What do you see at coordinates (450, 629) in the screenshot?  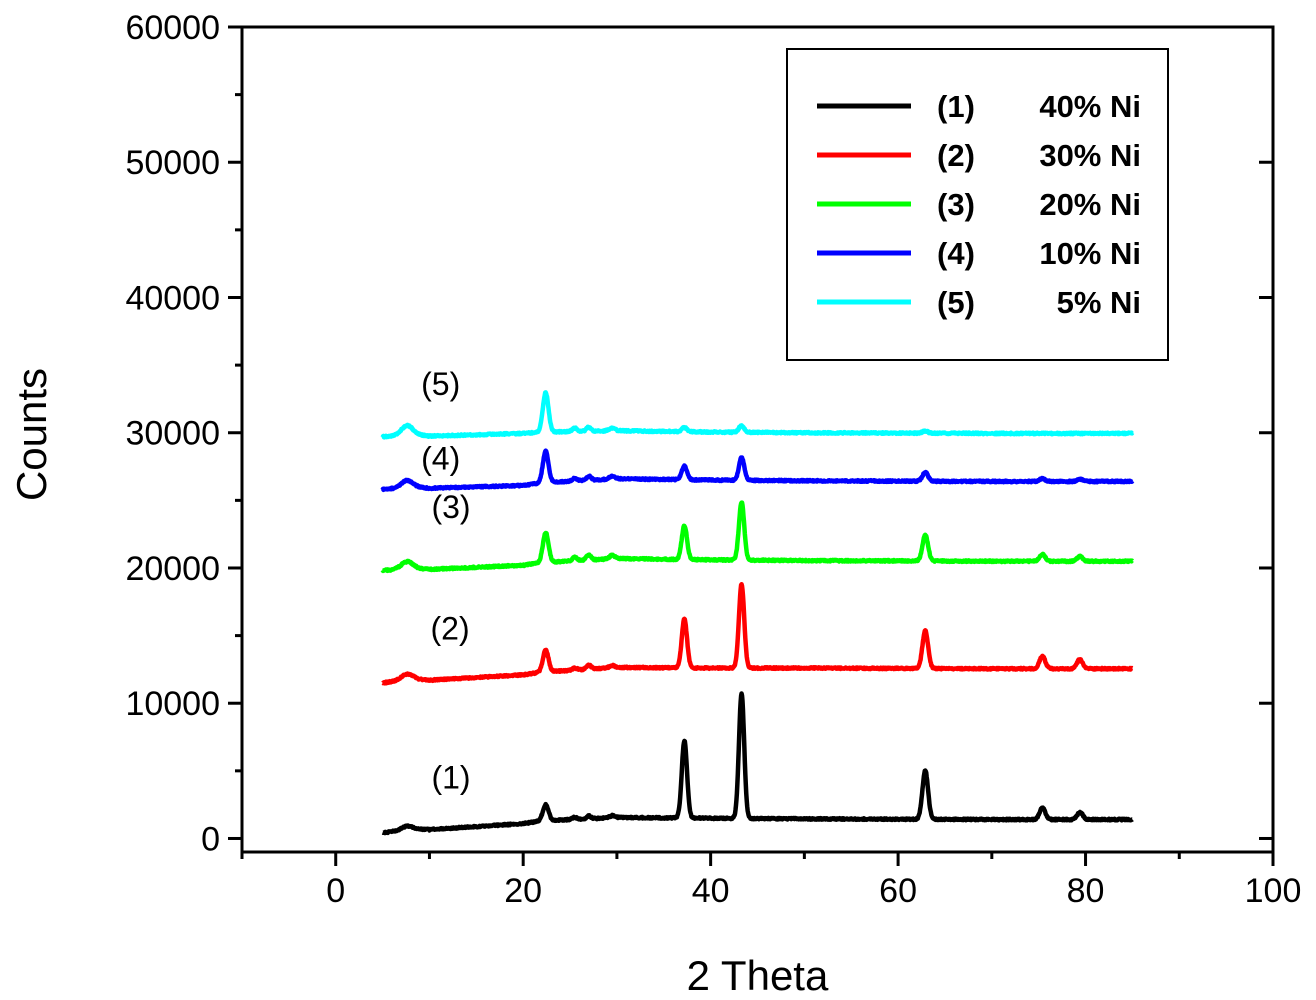 I see `curve-label: (2)` at bounding box center [450, 629].